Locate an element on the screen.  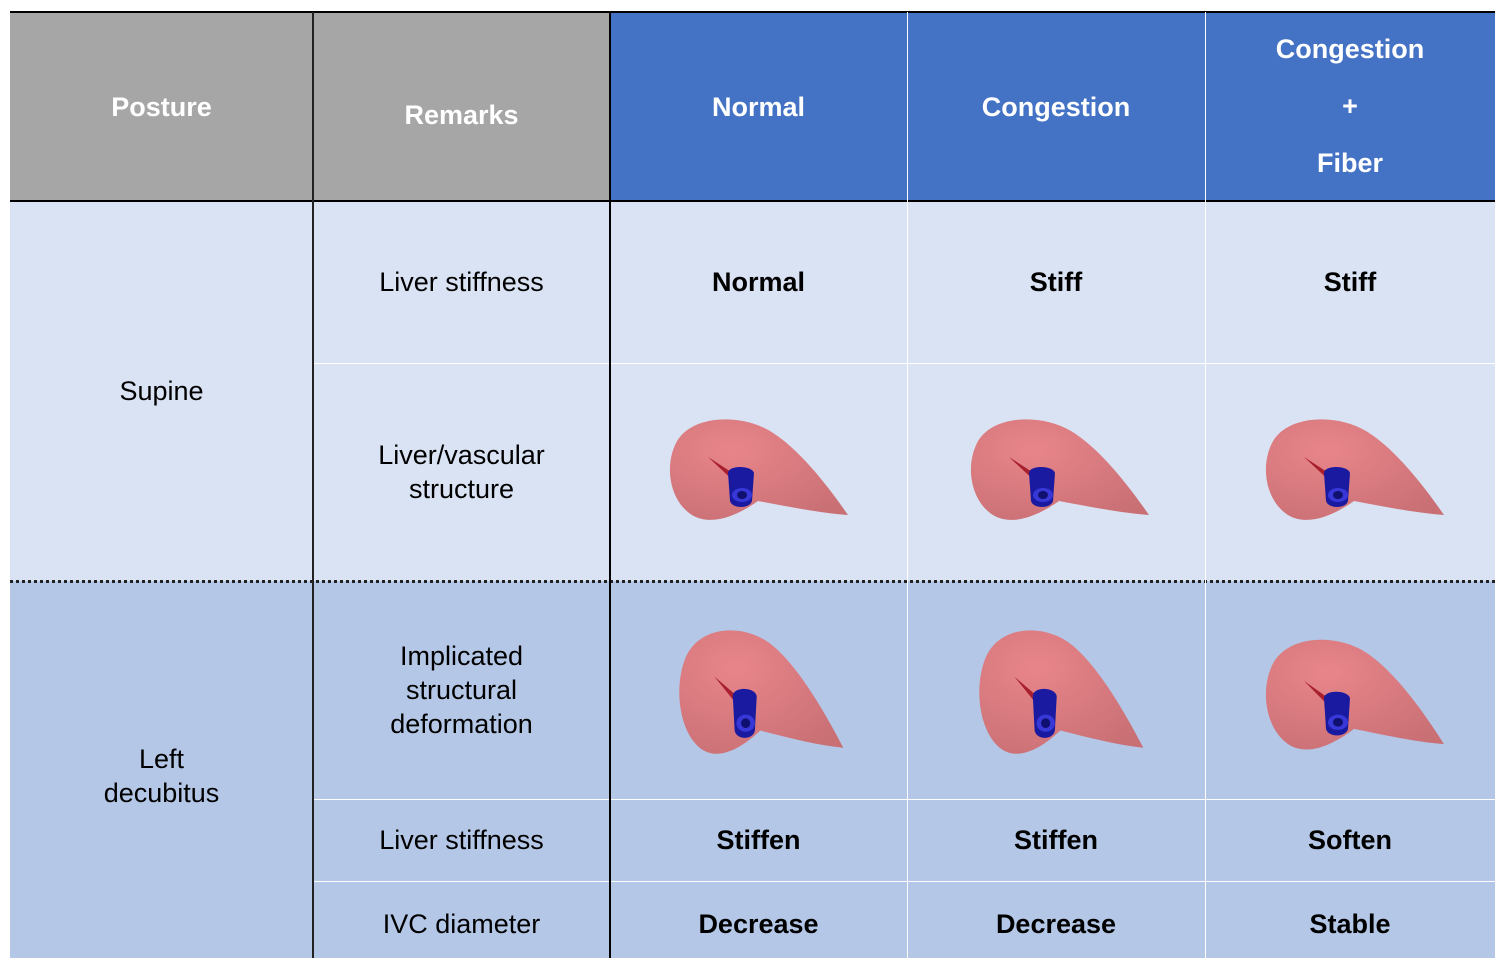
remark: IVC diameter is located at coordinates (461, 923).